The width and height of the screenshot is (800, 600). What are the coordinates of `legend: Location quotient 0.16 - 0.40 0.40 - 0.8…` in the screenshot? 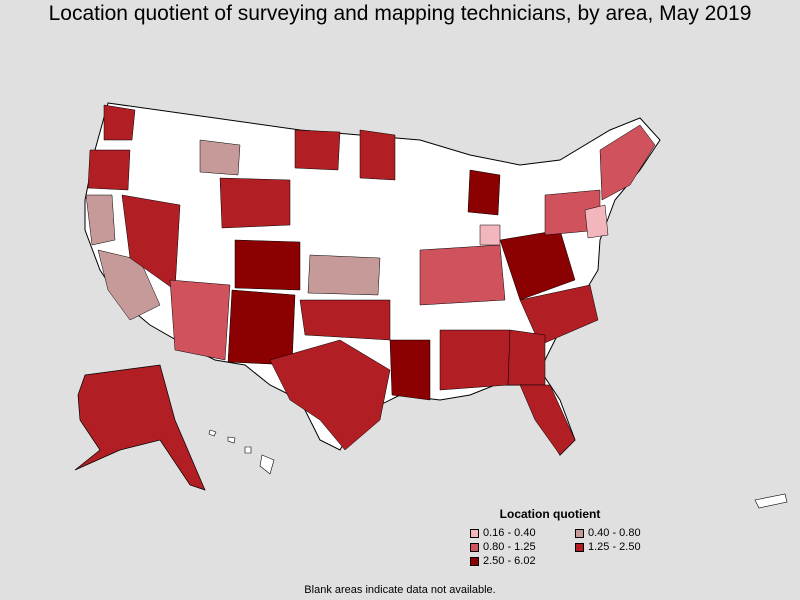 It's located at (570, 537).